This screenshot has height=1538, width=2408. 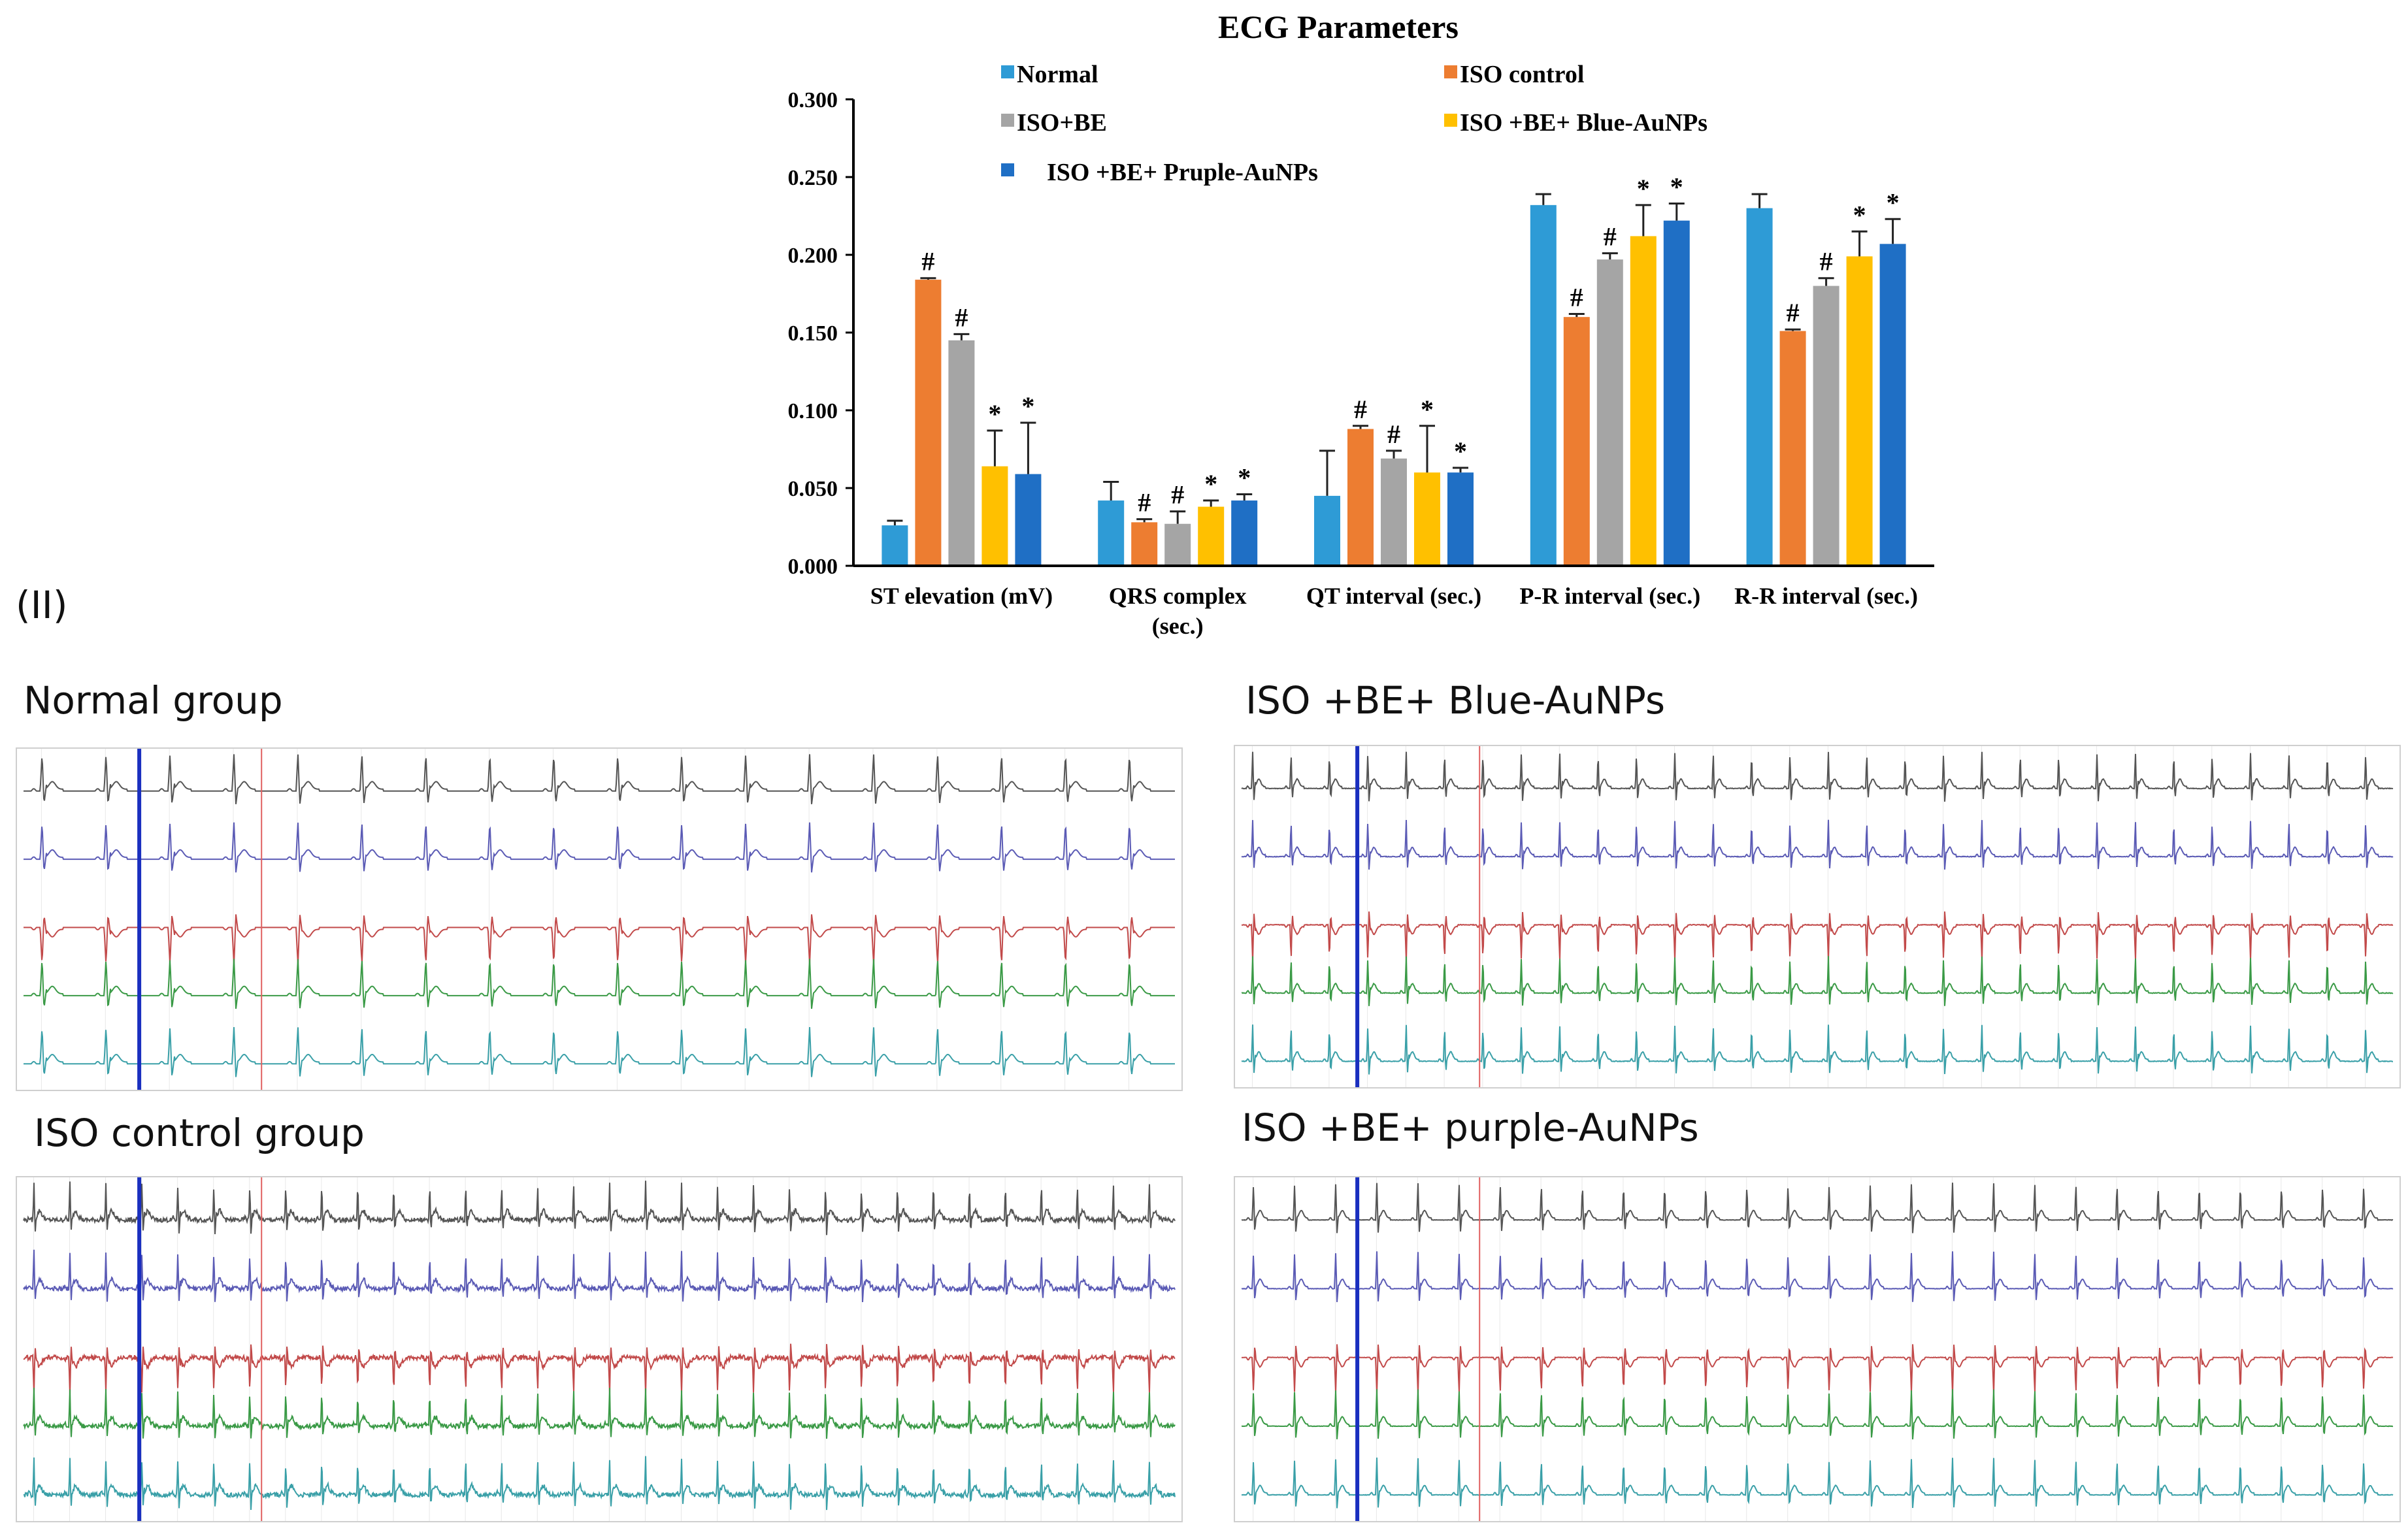 What do you see at coordinates (1058, 75) in the screenshot?
I see `legend-label: Normal` at bounding box center [1058, 75].